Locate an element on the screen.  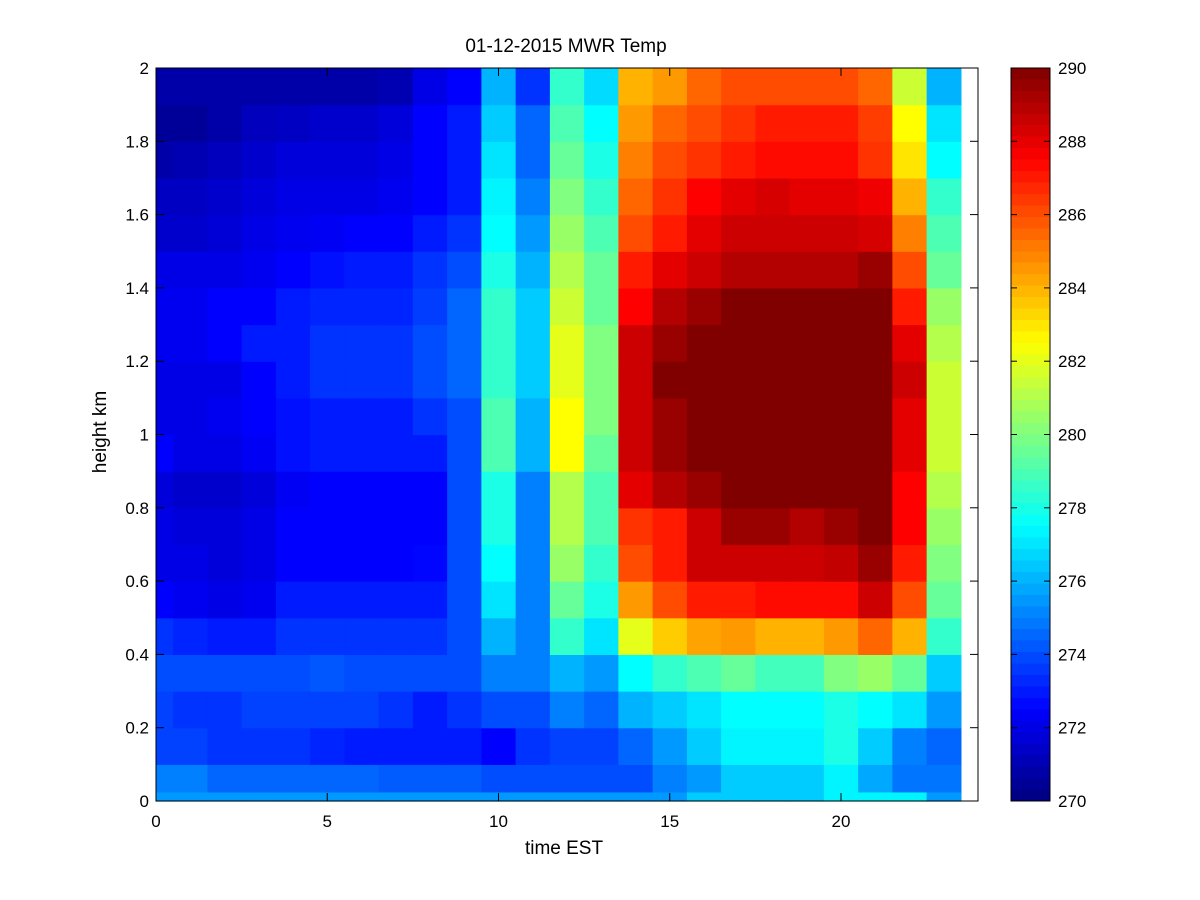
colorbar-tick-label: 272 is located at coordinates (1072, 728).